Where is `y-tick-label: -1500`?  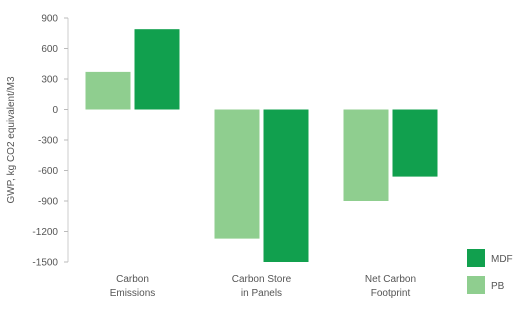 y-tick-label: -1500 is located at coordinates (45, 263).